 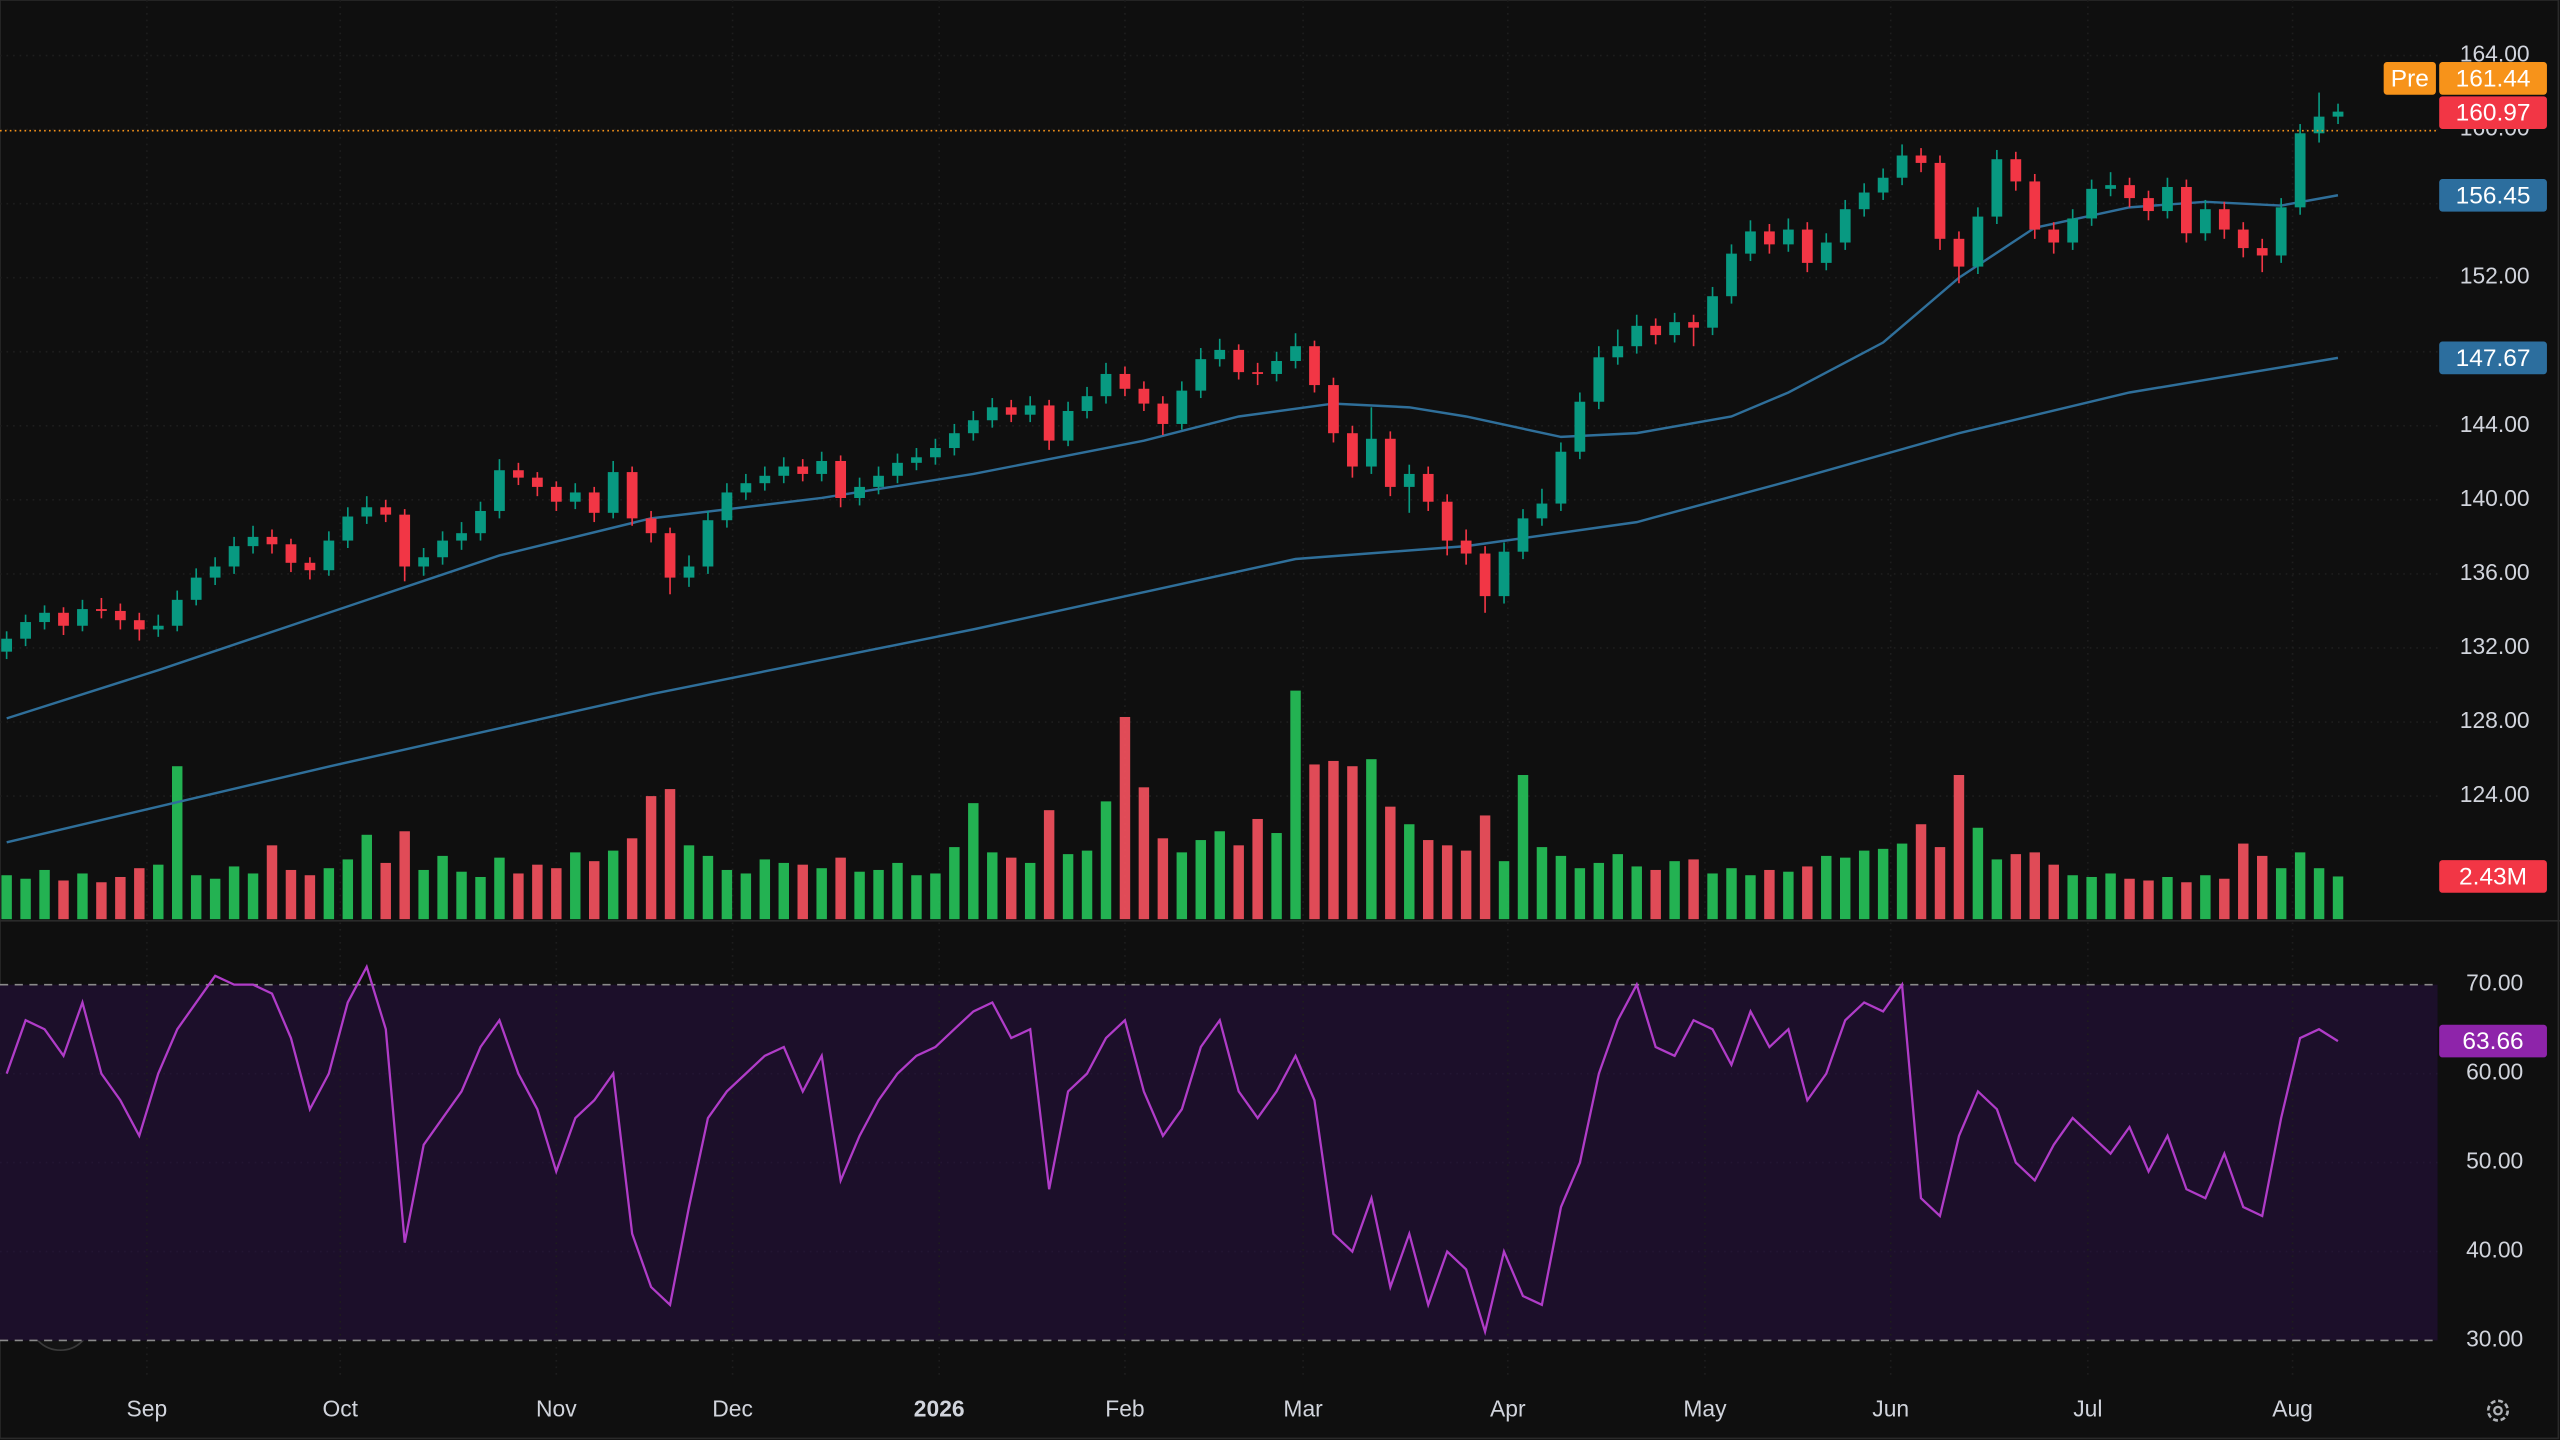 I want to click on x-tick-label: 2026, so click(x=939, y=1409).